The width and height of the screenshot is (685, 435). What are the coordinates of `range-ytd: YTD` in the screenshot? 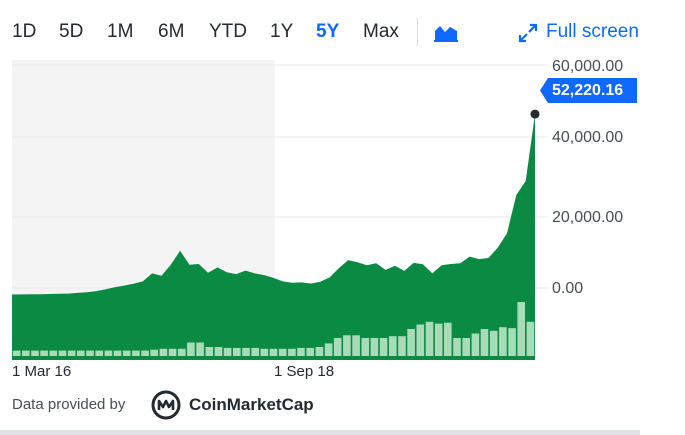 It's located at (228, 31).